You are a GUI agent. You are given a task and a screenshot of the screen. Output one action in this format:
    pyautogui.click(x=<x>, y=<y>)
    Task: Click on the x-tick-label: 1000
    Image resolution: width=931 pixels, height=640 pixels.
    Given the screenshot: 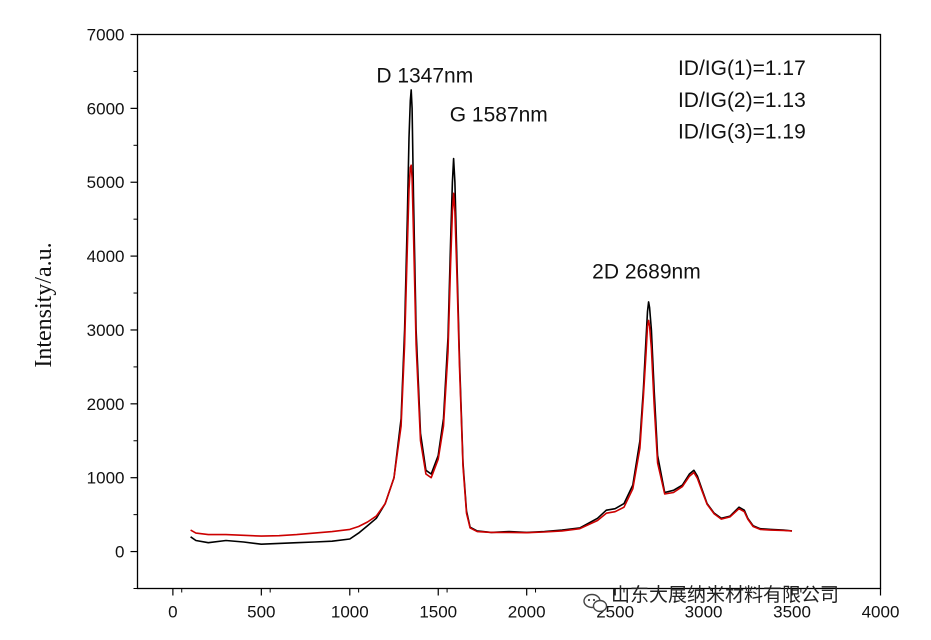 What is the action you would take?
    pyautogui.click(x=350, y=612)
    